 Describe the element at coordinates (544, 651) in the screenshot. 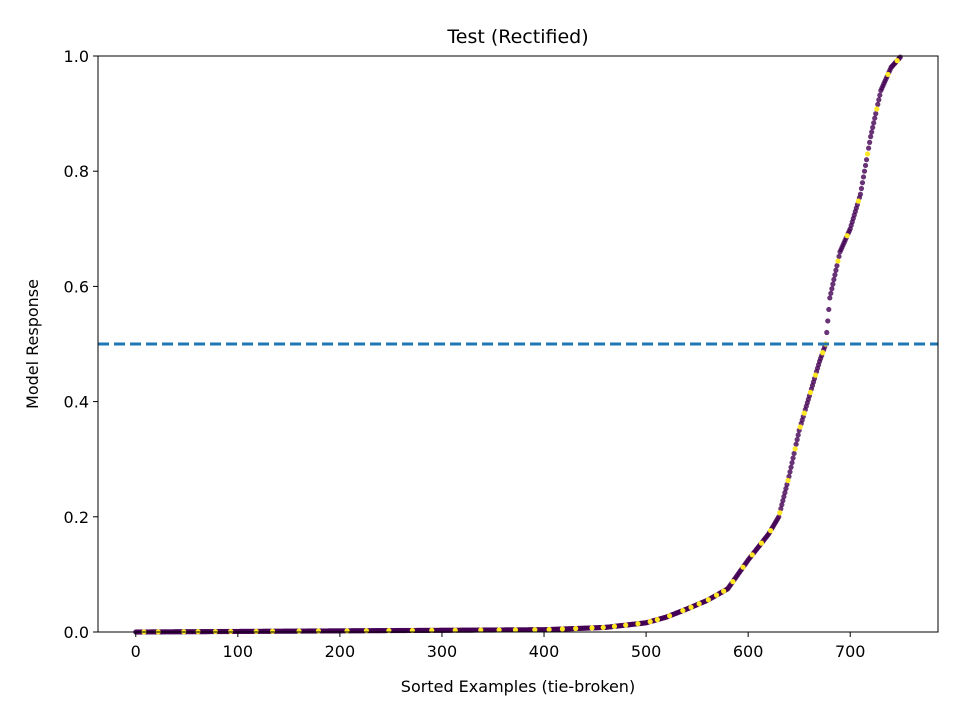

I see `x-tick-label: 400` at that location.